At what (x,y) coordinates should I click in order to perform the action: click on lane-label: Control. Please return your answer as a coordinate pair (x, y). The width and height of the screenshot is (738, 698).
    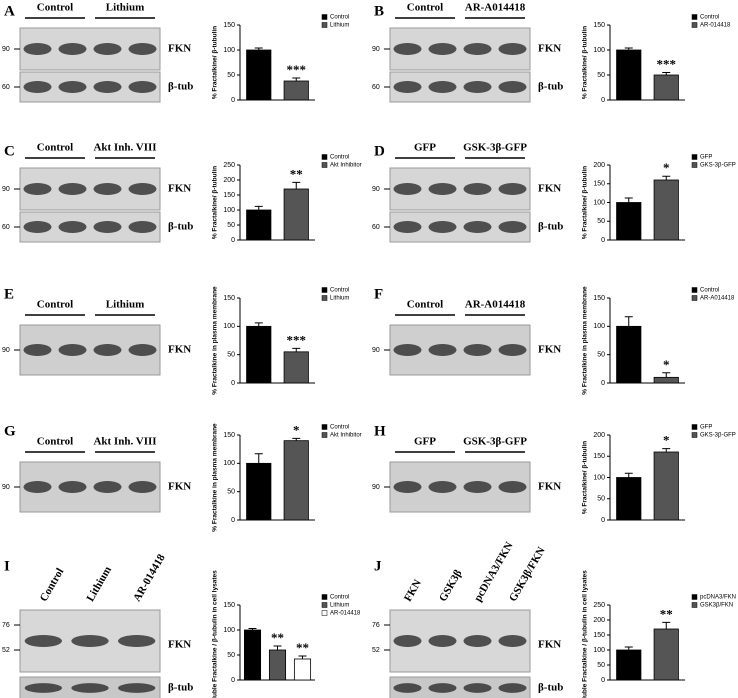
    Looking at the image, I should click on (52, 585).